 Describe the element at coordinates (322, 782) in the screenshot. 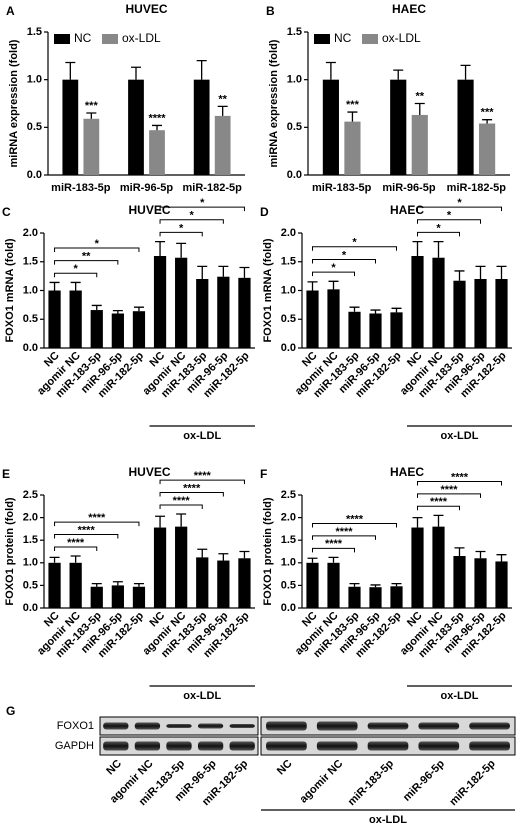

I see `lane-label: agomir NC` at that location.